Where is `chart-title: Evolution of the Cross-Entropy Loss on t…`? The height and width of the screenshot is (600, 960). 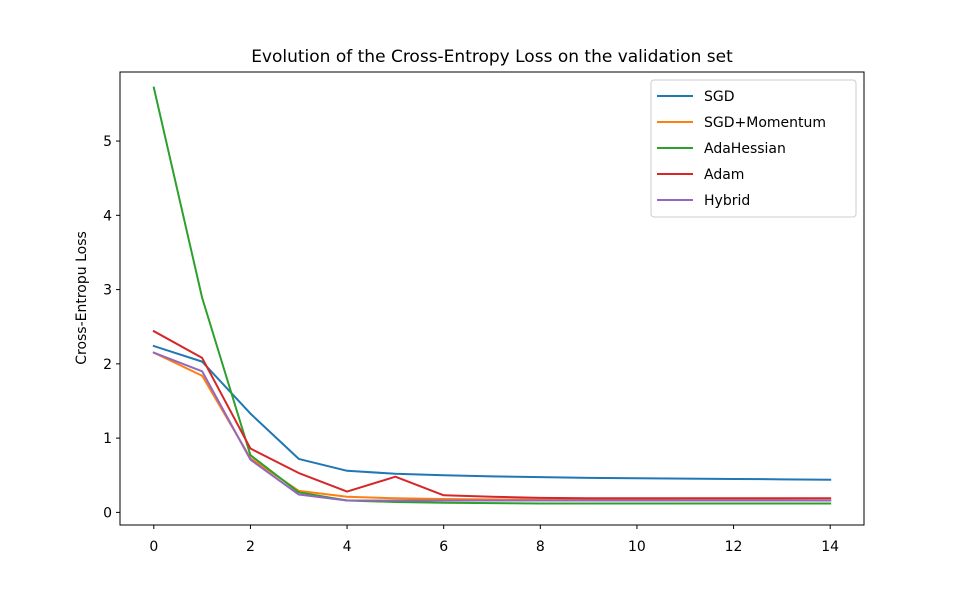 chart-title: Evolution of the Cross-Entropy Loss on t… is located at coordinates (492, 57).